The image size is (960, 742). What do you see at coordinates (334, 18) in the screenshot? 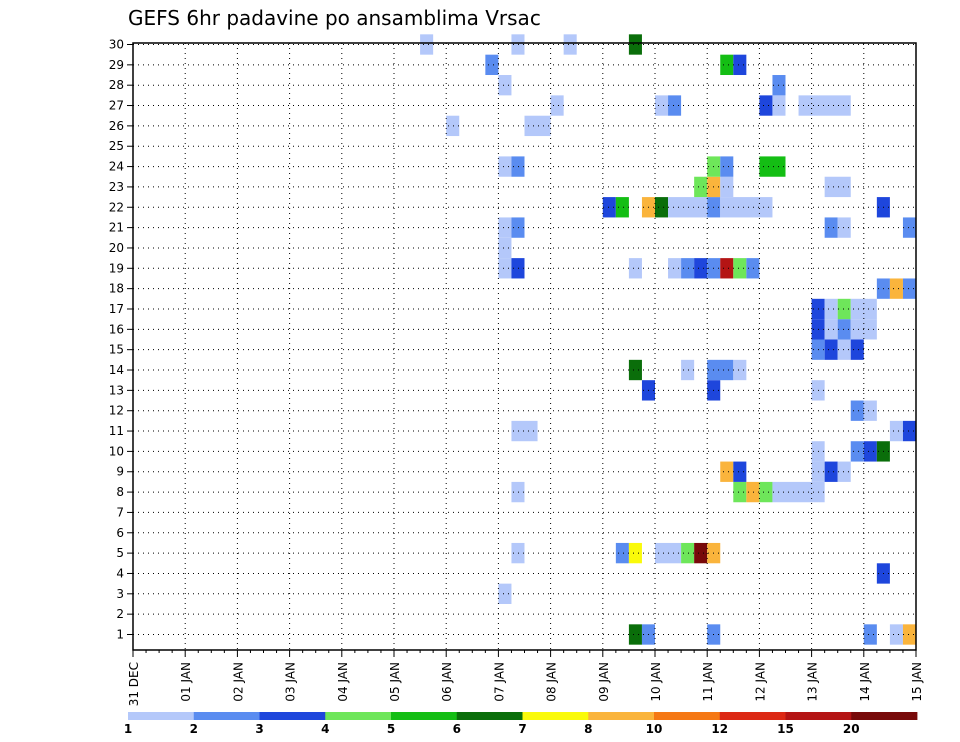
I see `chart-title: GEFS 6hr padavine po ansamblima Vrsac` at bounding box center [334, 18].